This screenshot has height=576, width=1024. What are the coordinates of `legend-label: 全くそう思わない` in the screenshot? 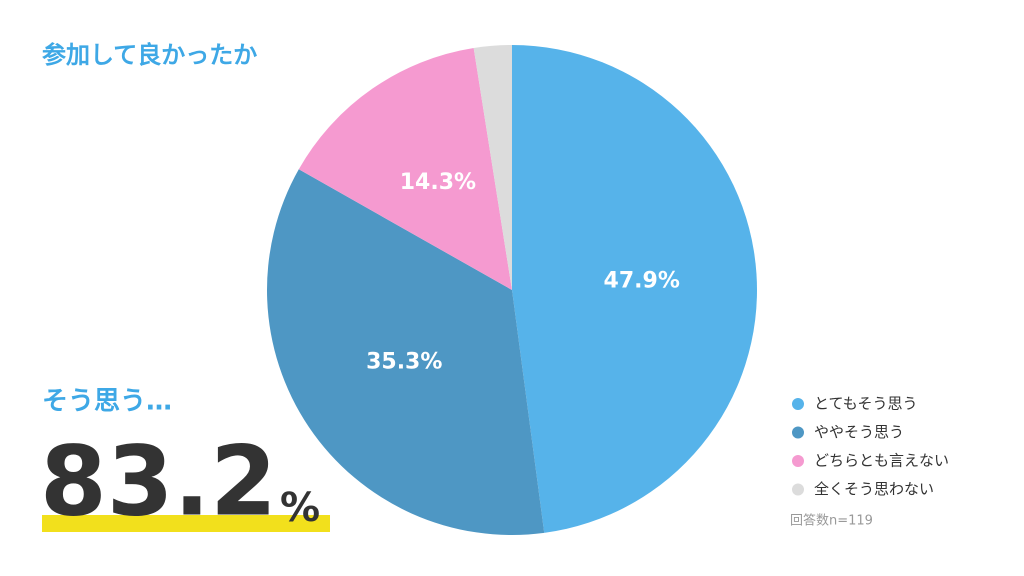 It's located at (874, 489).